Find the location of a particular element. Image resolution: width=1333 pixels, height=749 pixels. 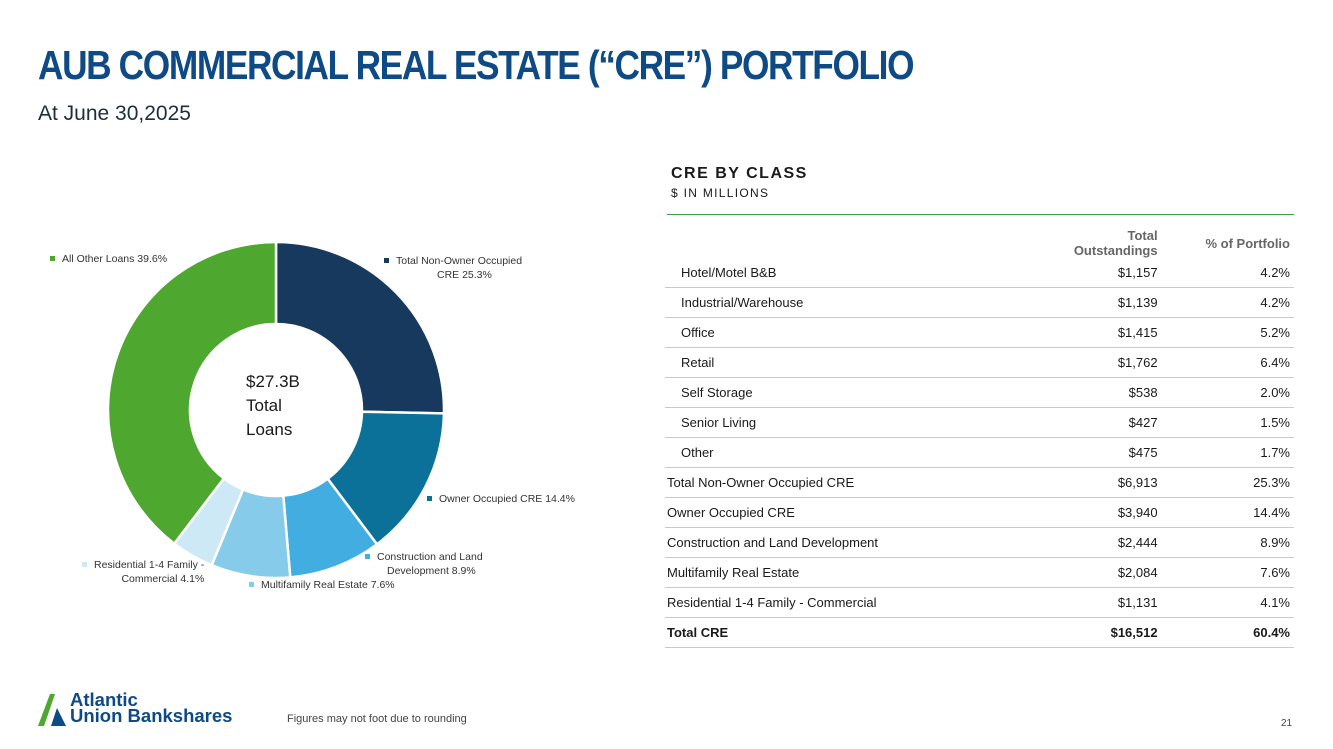

legend-label-line-1: Total Non-Owner Occupied is located at coordinates (459, 261).